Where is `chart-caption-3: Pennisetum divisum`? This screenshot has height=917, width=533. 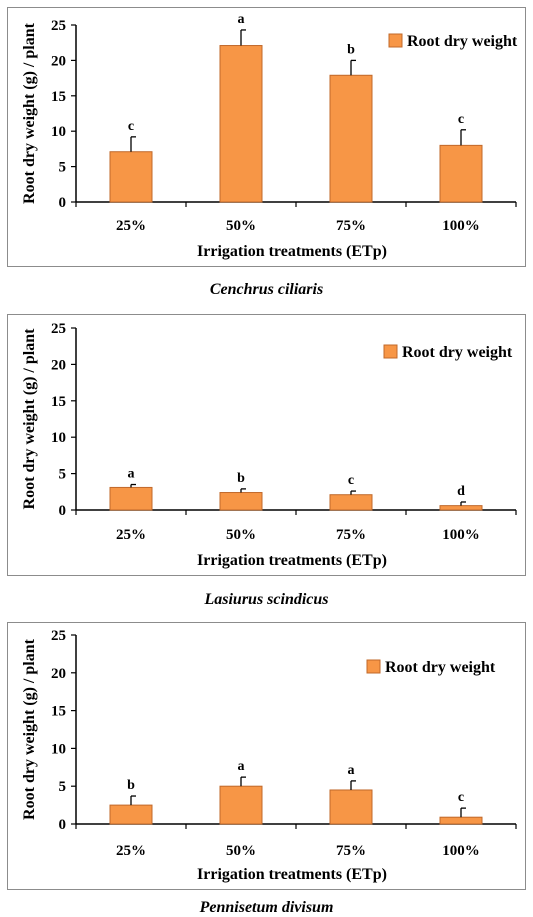
chart-caption-3: Pennisetum divisum is located at coordinates (266, 907).